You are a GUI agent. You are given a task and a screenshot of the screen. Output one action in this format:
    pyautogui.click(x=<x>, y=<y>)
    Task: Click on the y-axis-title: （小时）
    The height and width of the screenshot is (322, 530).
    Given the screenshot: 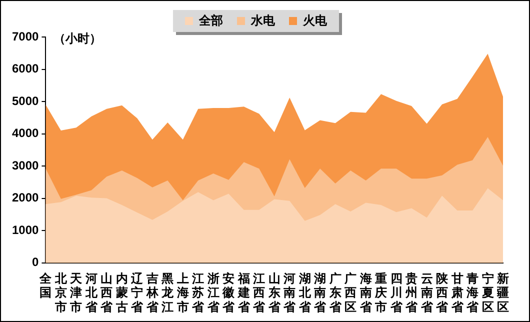 What is the action you would take?
    pyautogui.click(x=78, y=38)
    